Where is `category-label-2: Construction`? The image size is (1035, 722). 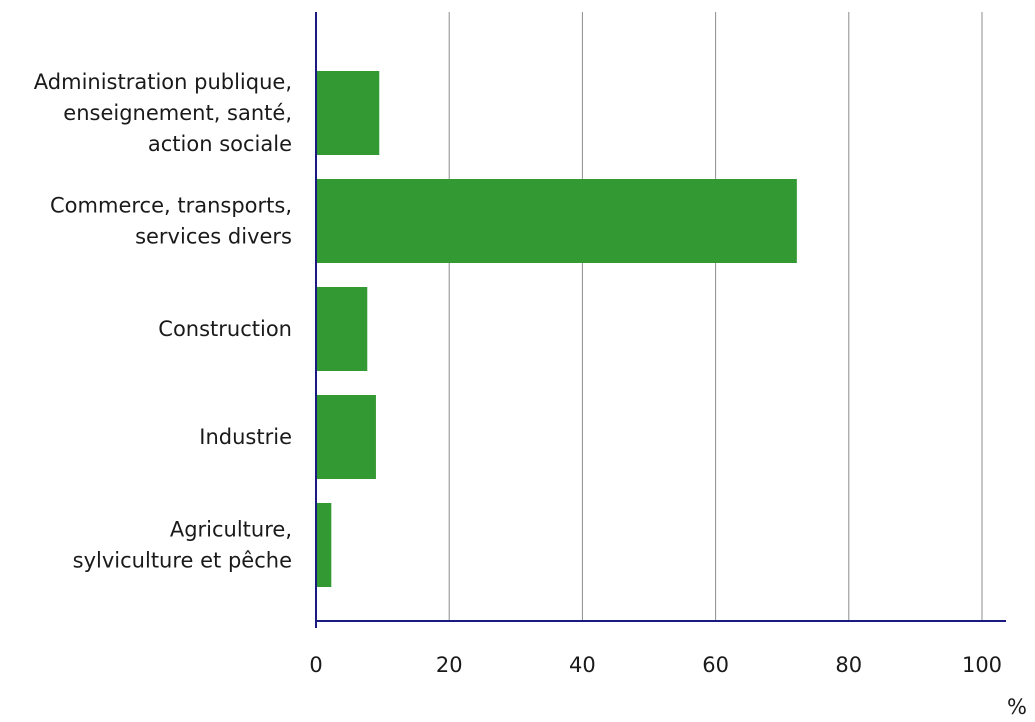
category-label-2: Construction is located at coordinates (225, 329).